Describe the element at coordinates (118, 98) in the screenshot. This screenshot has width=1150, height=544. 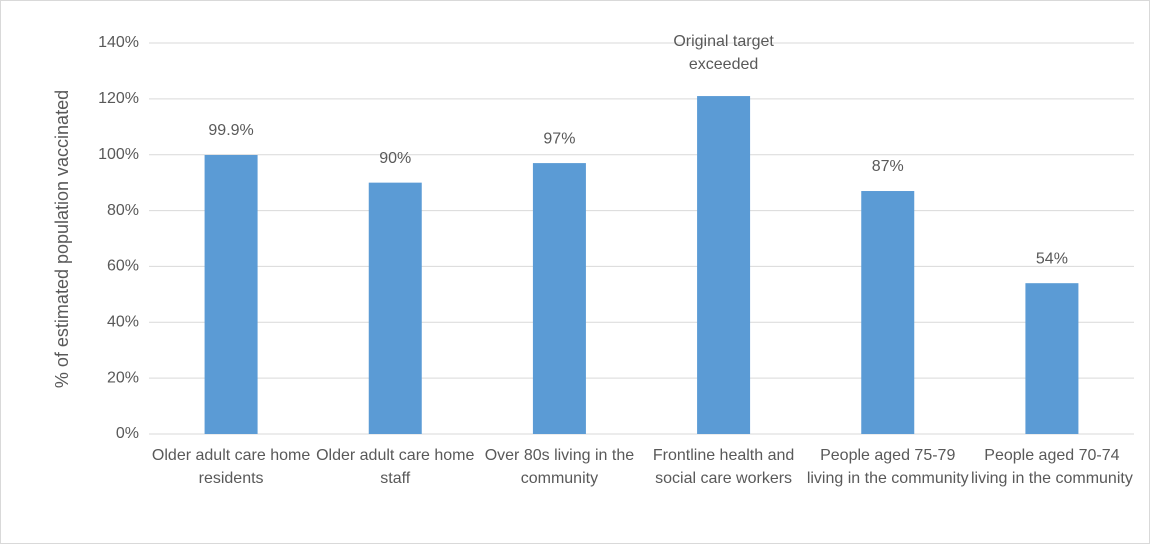
I see `y-tick-label: 120%` at that location.